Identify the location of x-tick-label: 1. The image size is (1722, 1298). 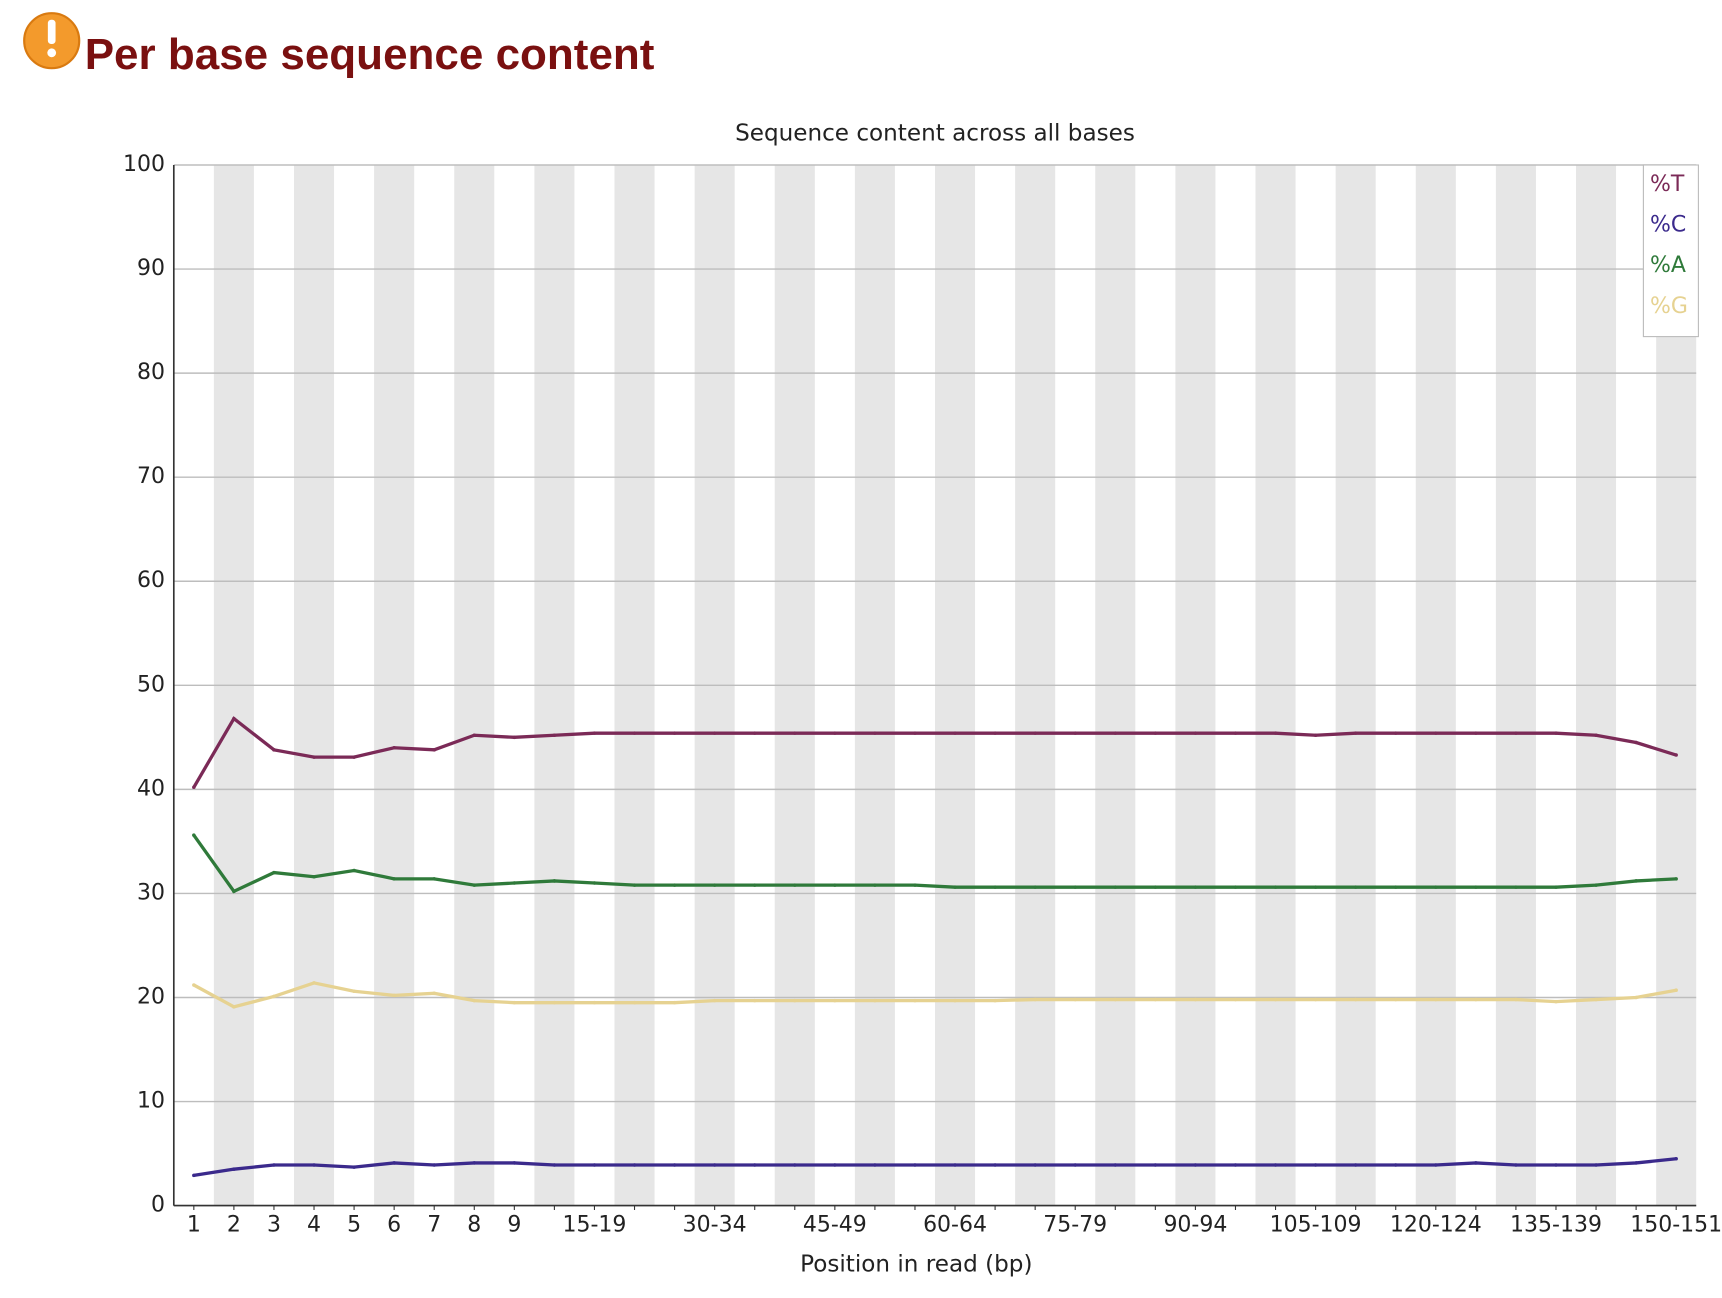
(194, 1224).